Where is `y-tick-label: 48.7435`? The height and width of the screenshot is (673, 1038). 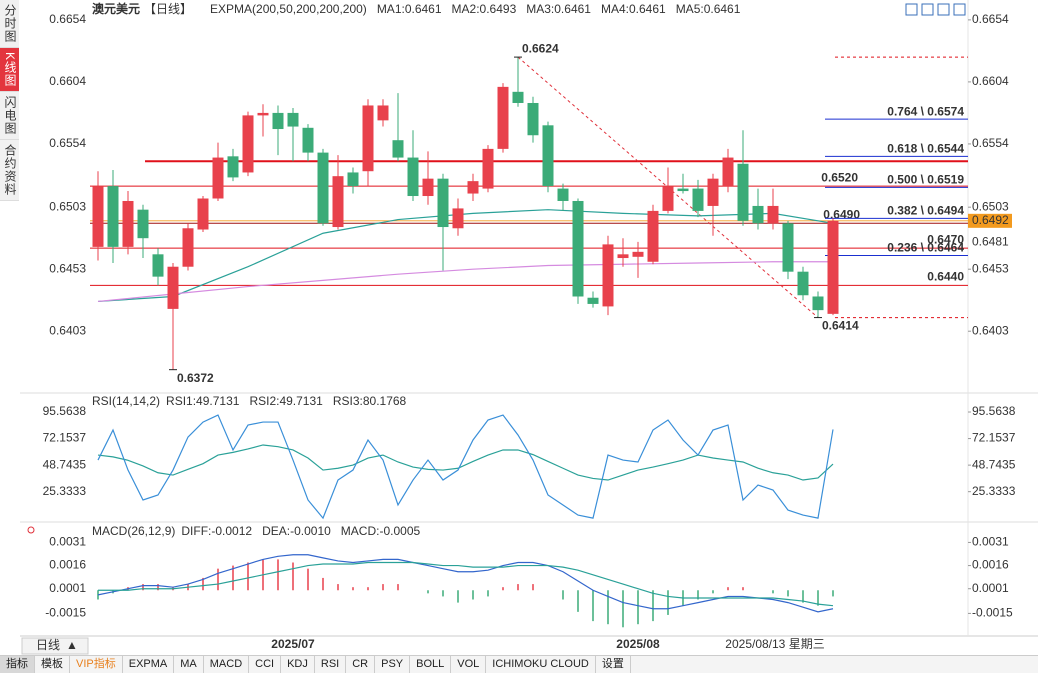
y-tick-label: 48.7435 is located at coordinates (65, 464).